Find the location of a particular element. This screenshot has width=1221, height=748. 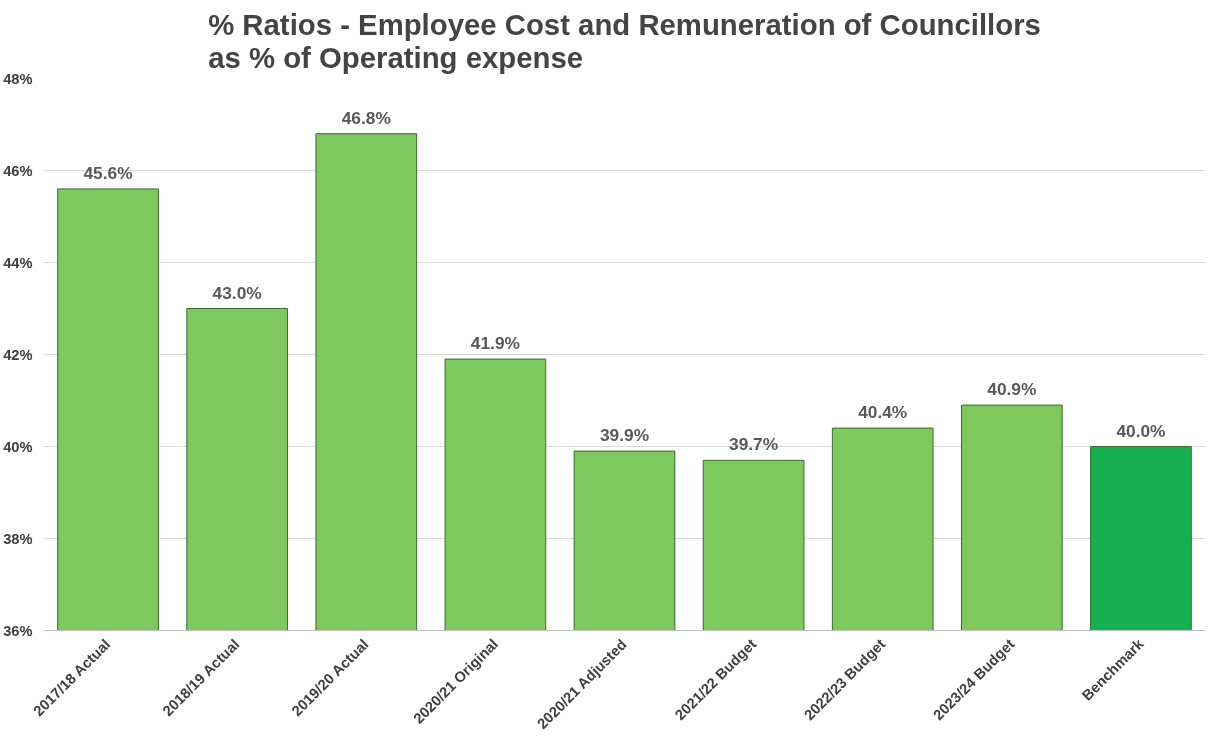

data-label: 40.9% is located at coordinates (1012, 389).